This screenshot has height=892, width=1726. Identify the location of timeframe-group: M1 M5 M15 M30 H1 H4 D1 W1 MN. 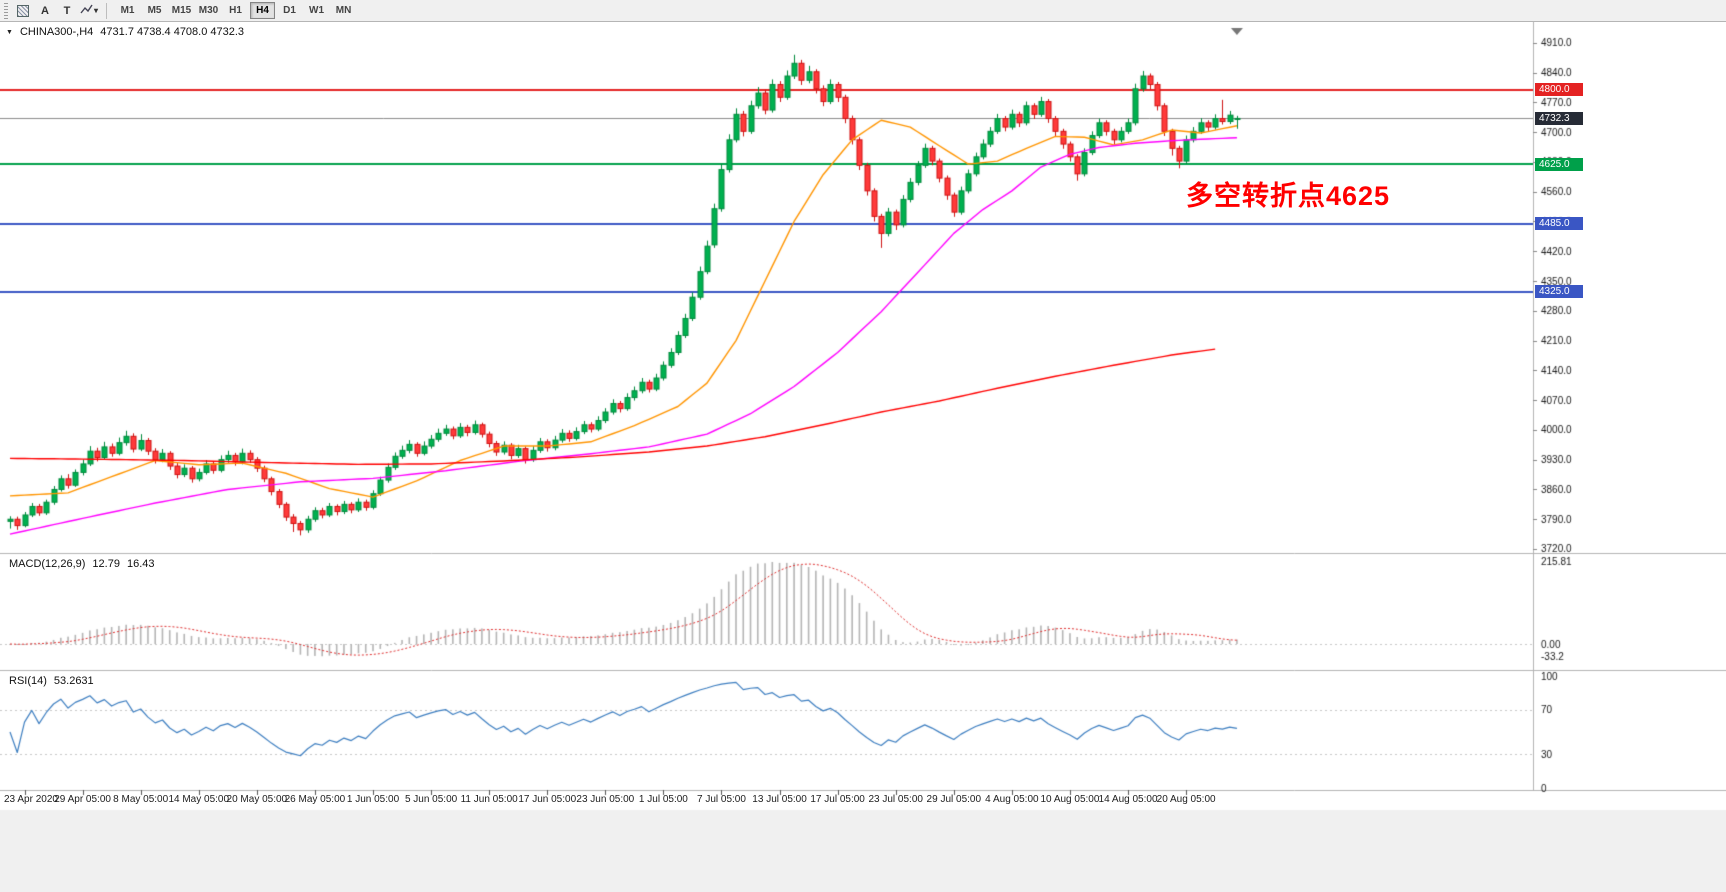
(235, 10).